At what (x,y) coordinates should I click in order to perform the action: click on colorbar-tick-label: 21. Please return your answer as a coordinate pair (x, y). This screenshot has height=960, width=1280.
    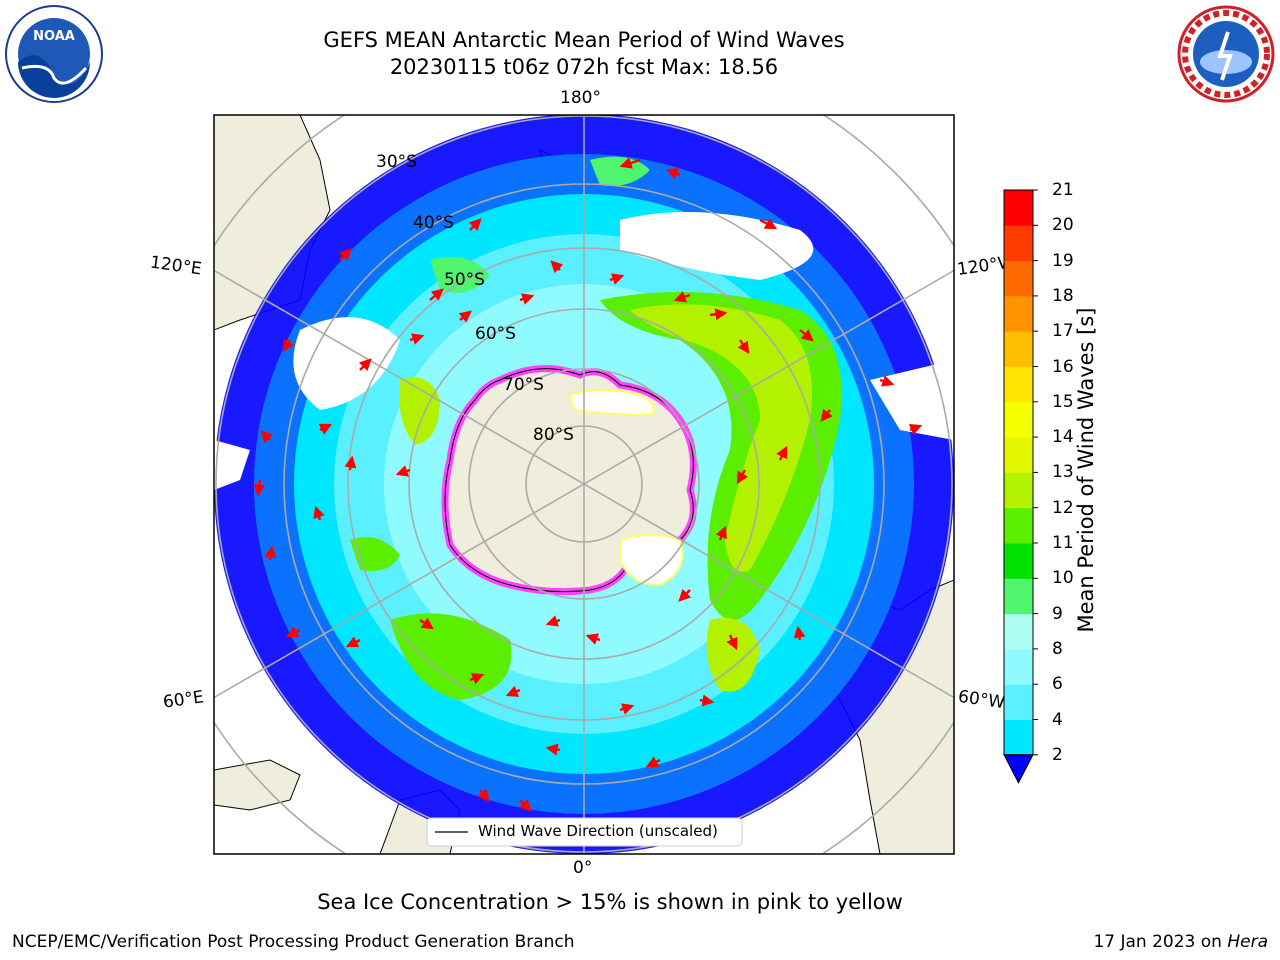
    Looking at the image, I should click on (1063, 190).